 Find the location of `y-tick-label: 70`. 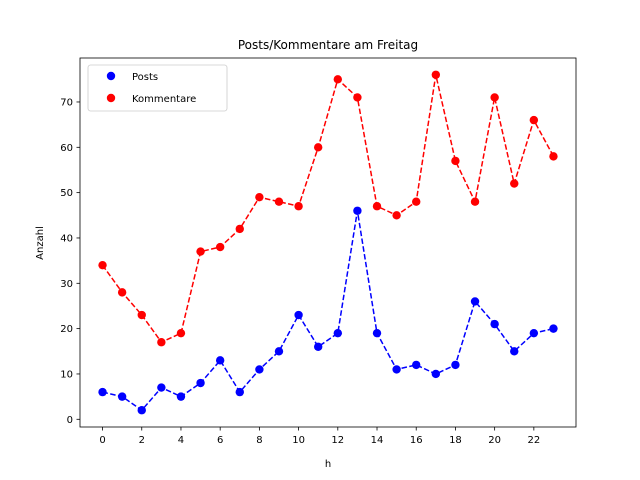

y-tick-label: 70 is located at coordinates (66, 103).